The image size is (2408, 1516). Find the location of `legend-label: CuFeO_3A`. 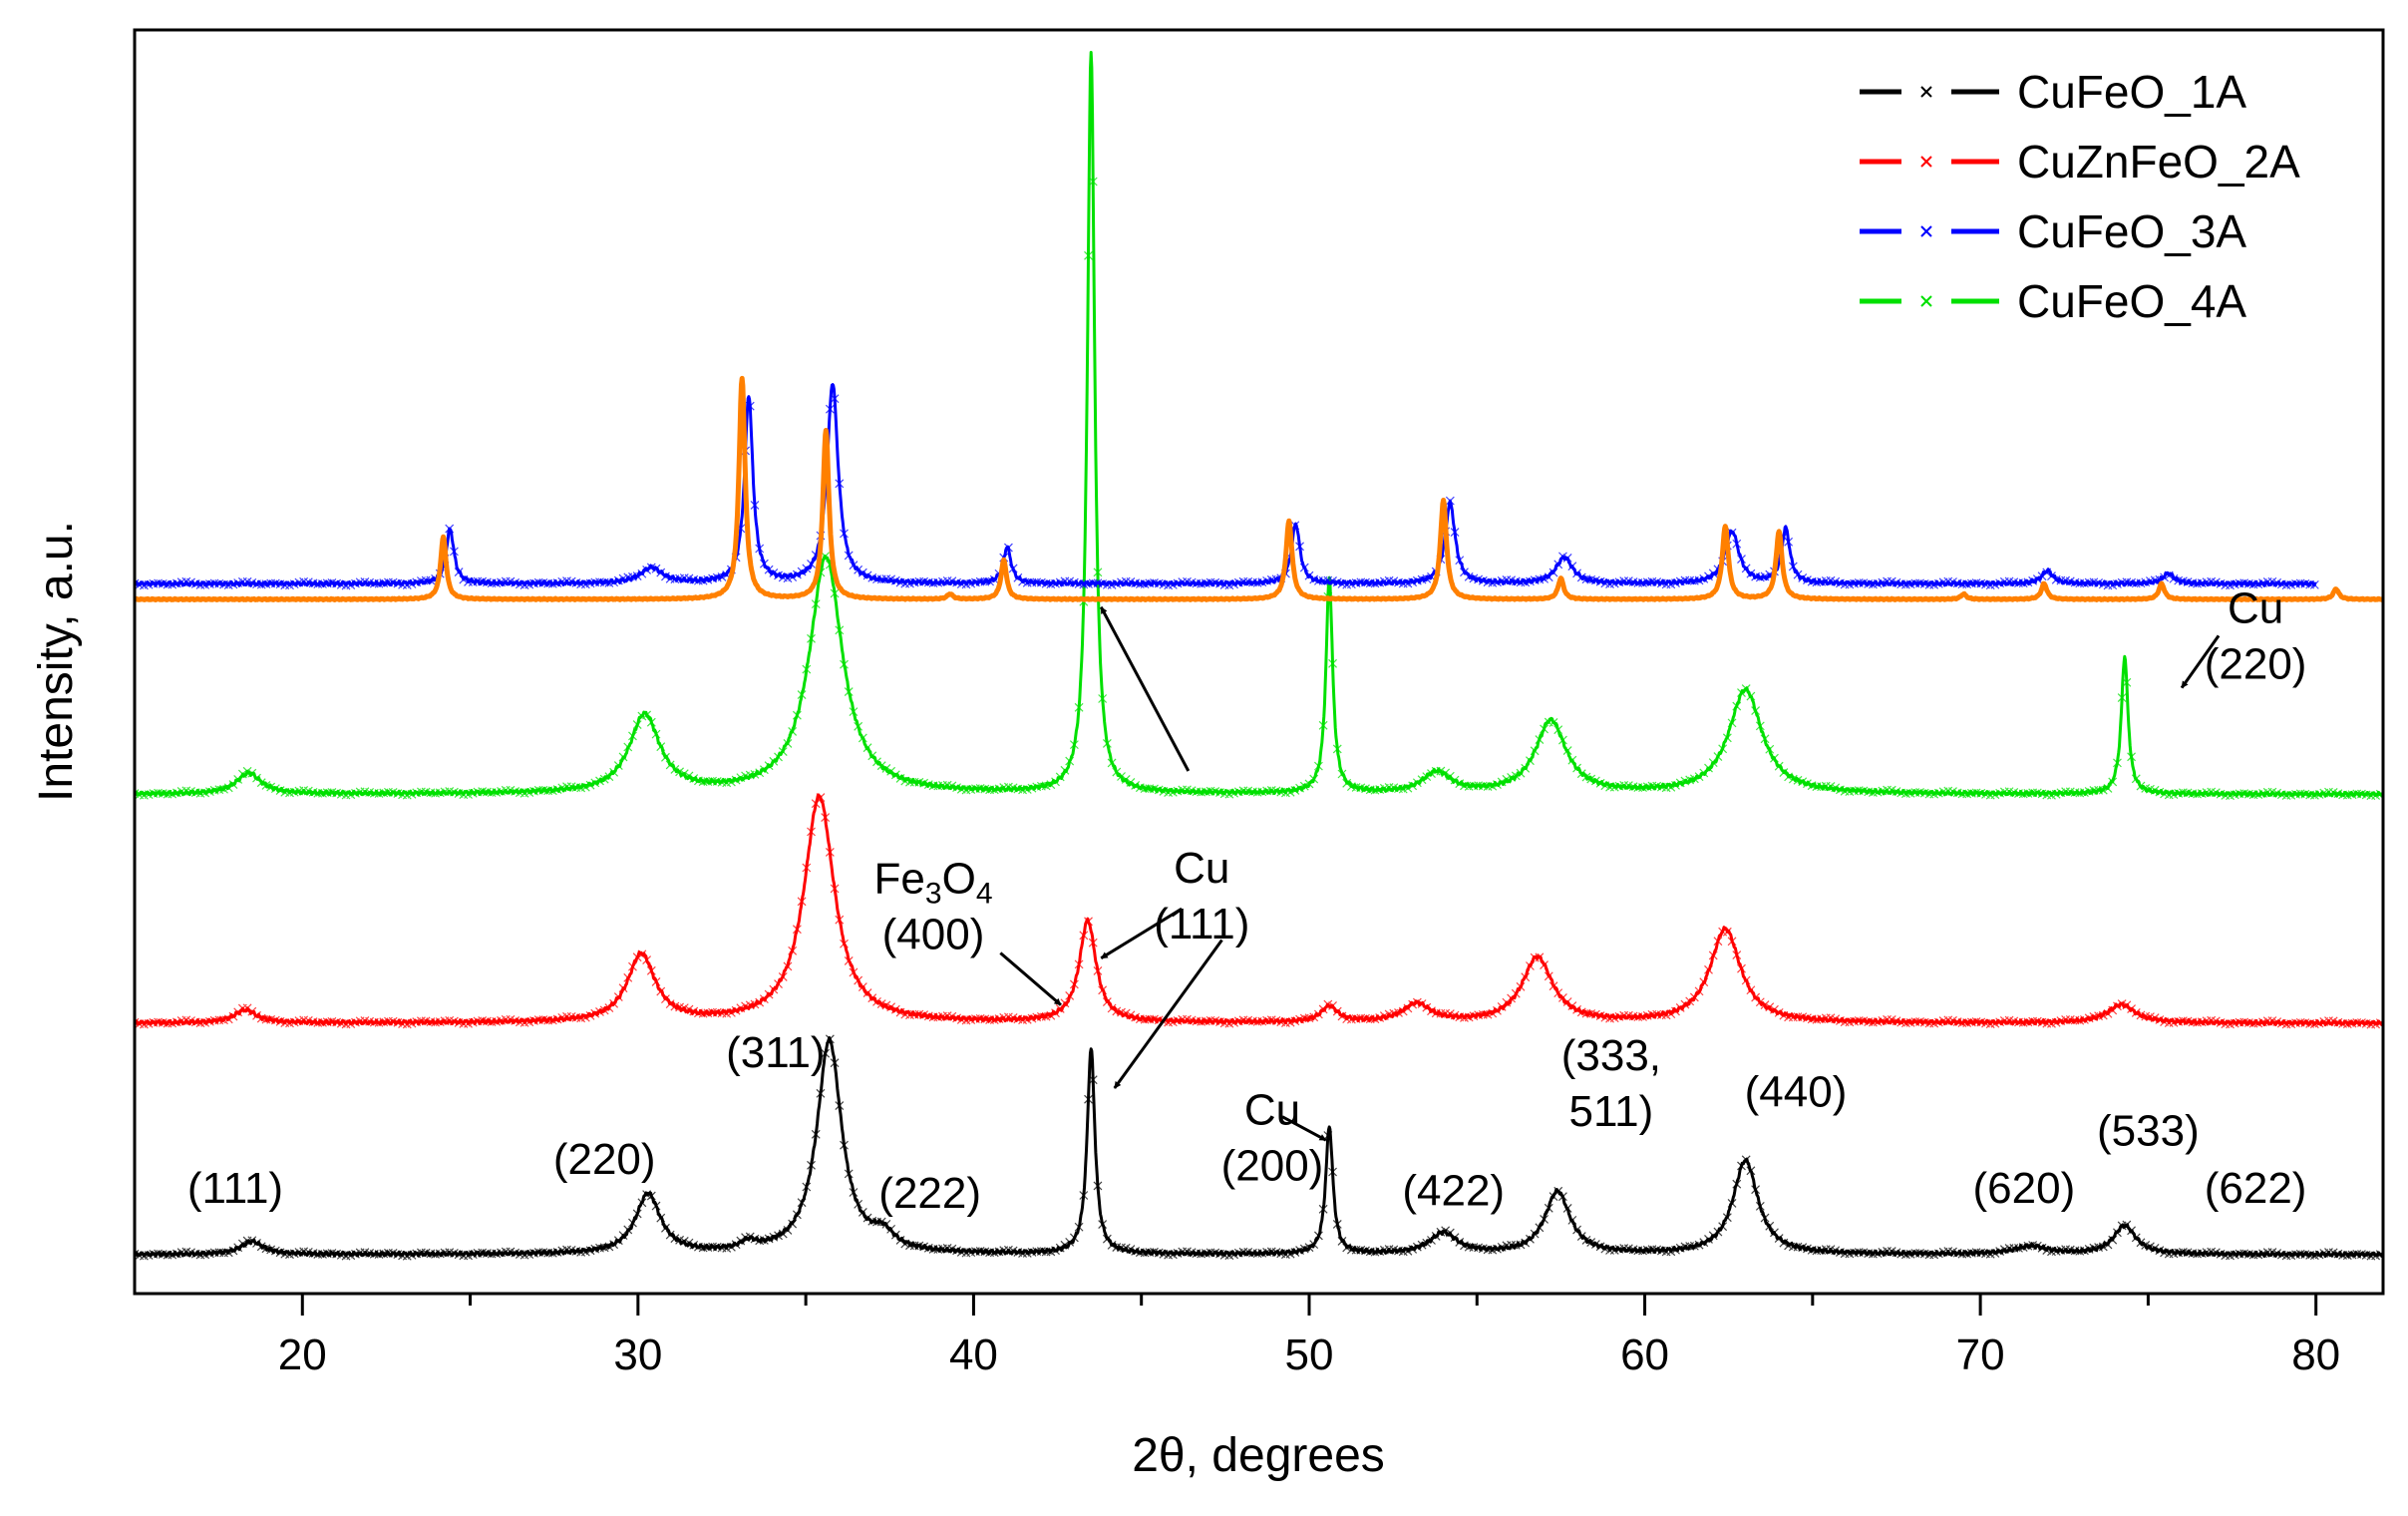

legend-label: CuFeO_3A is located at coordinates (2131, 231).